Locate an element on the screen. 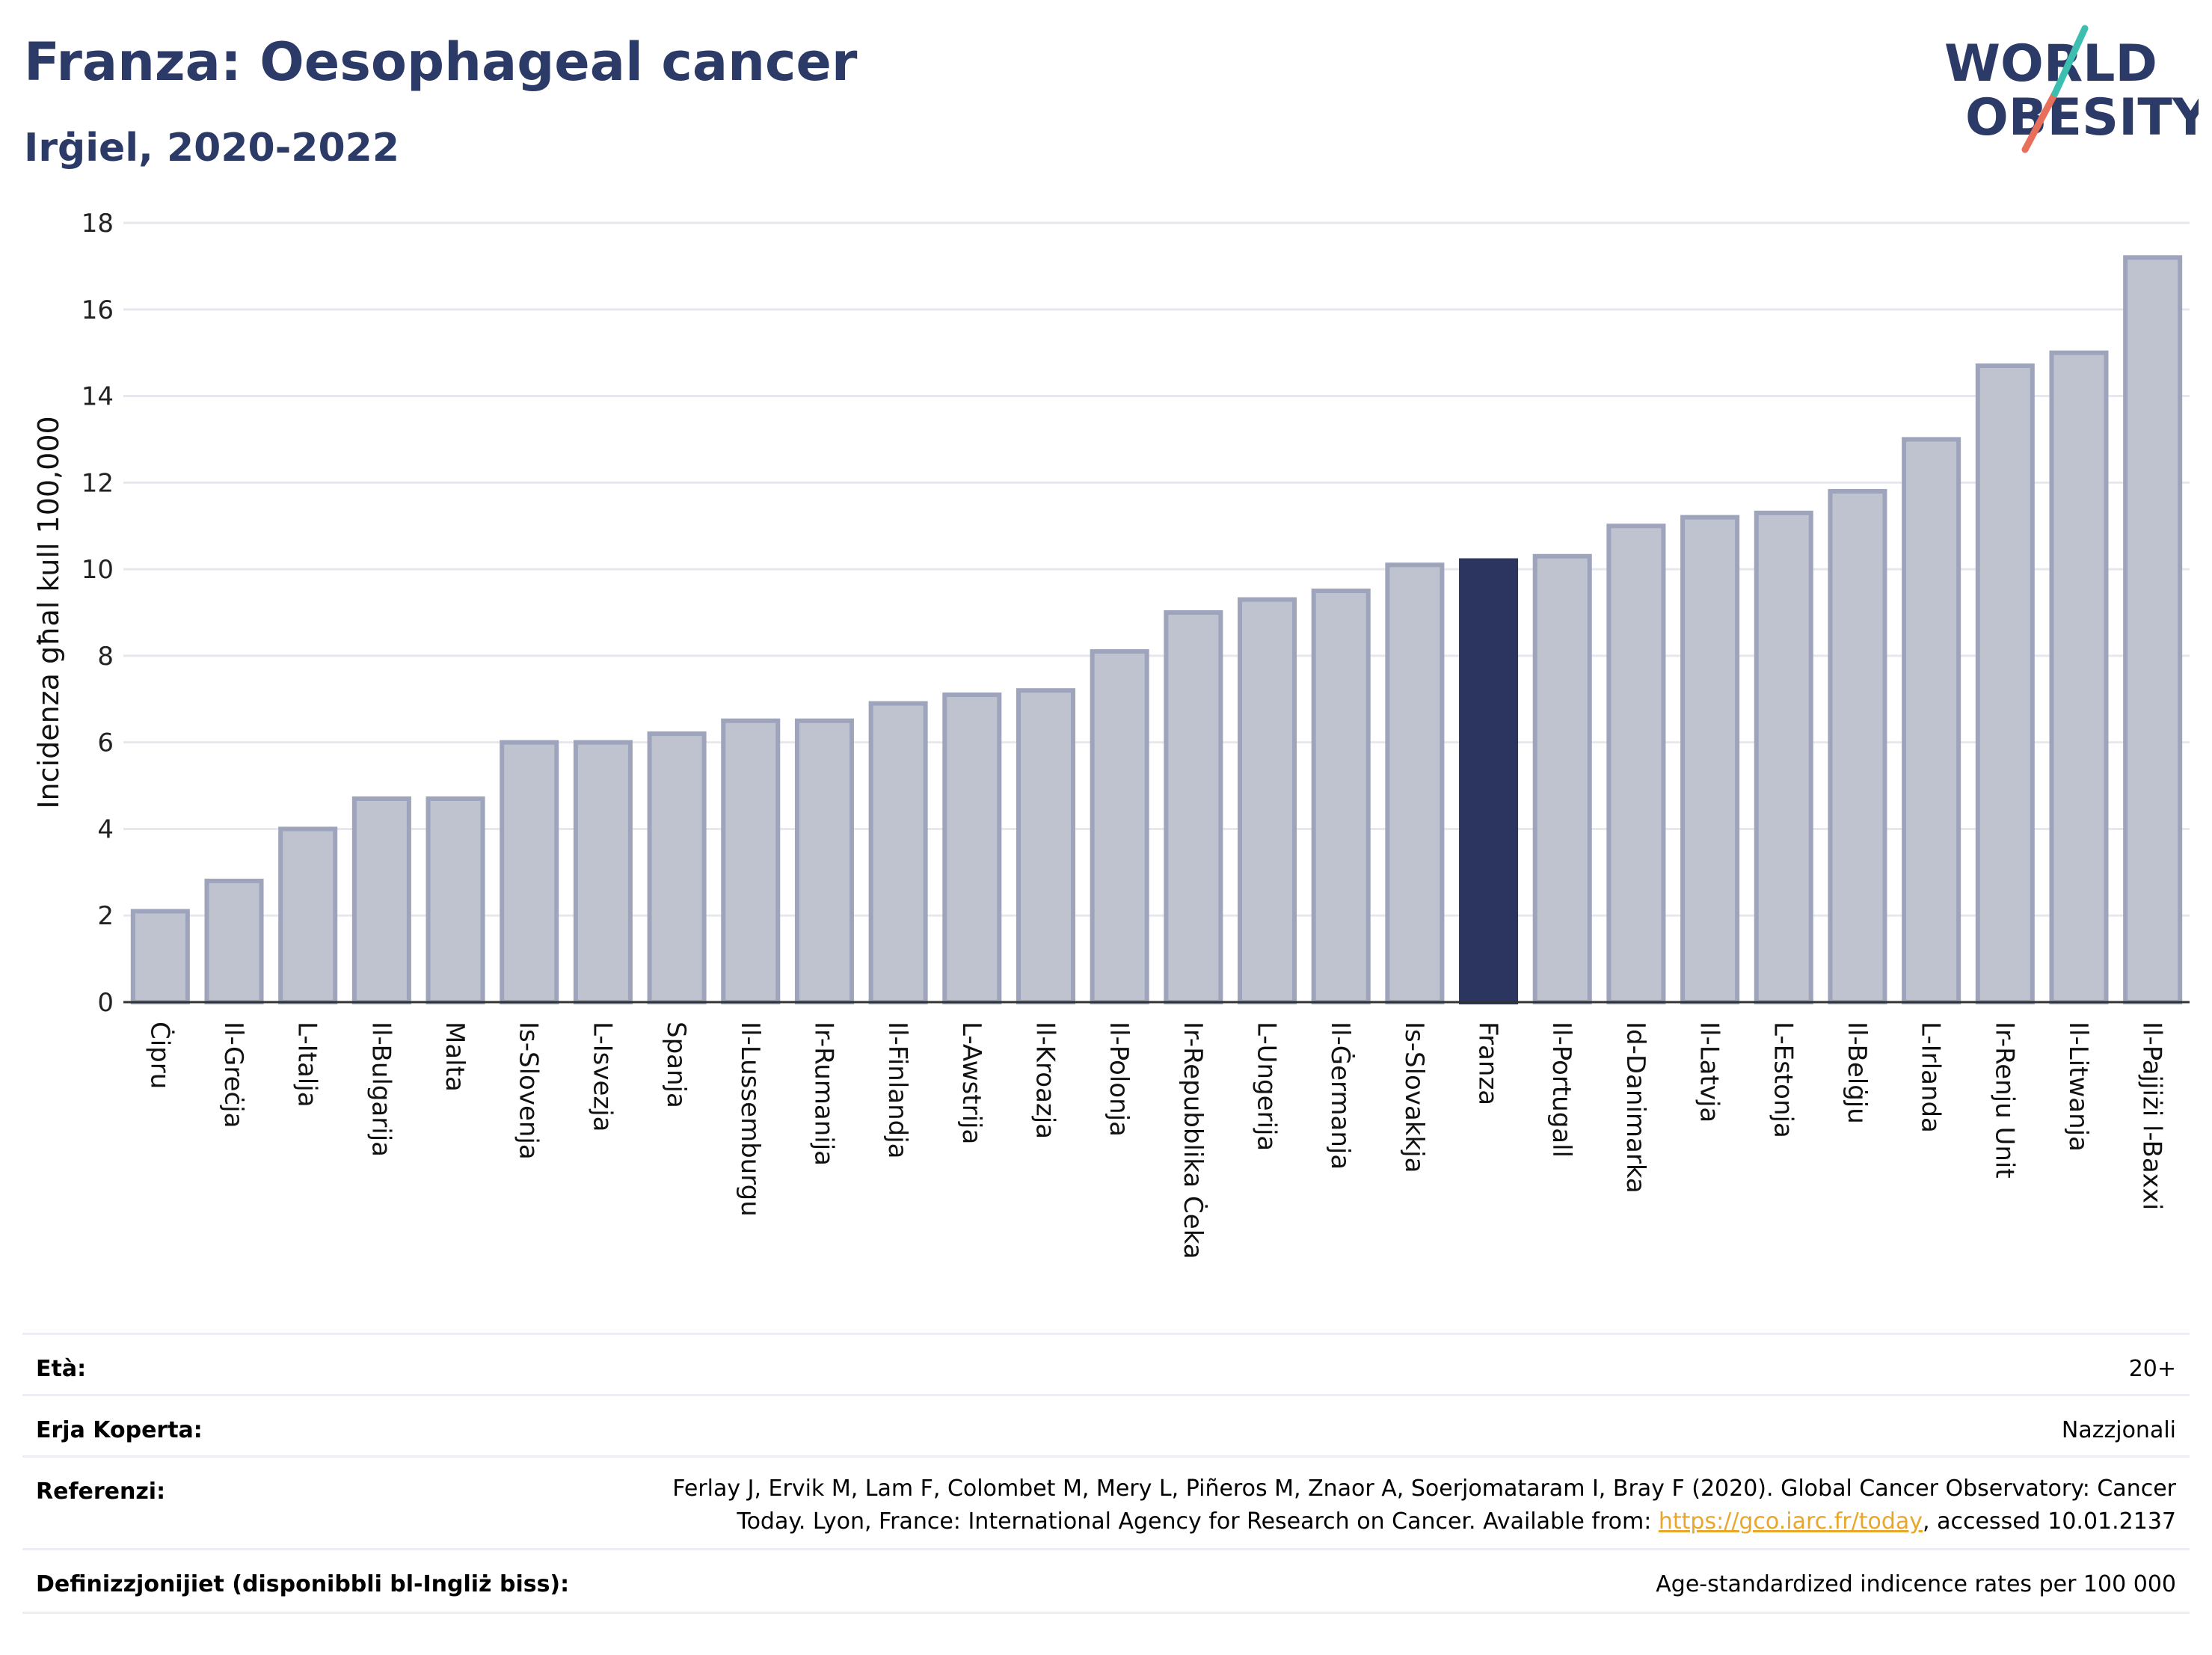  world-obesity-logo: WORLD OBESITY is located at coordinates (2071, 89).